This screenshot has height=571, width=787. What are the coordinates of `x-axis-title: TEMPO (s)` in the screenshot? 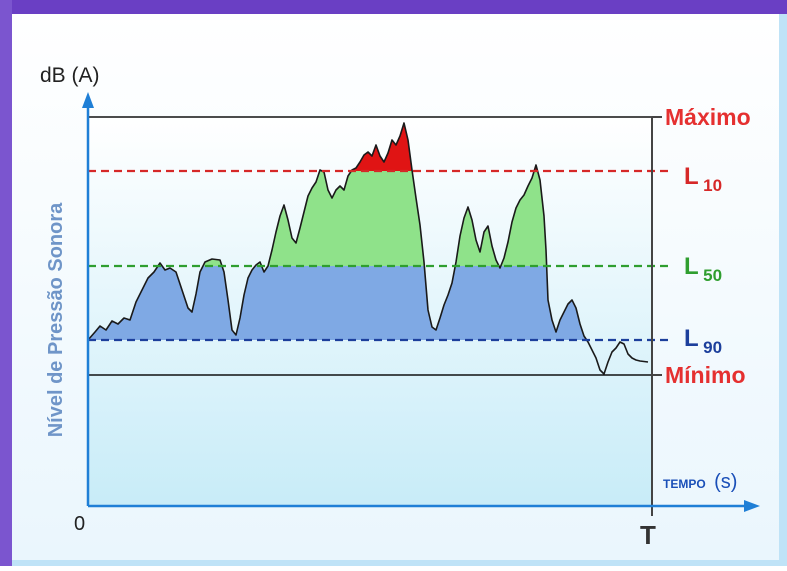 It's located at (700, 482).